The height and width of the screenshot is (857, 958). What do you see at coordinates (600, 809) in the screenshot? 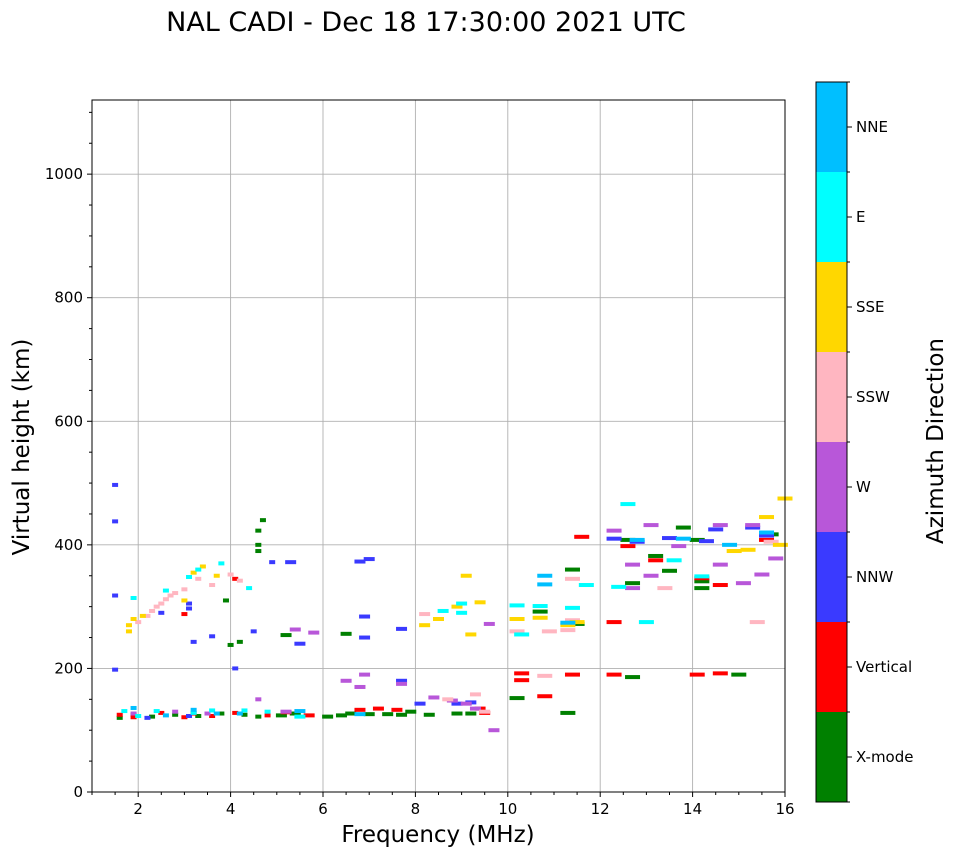
I see `x-tick-label: 12` at bounding box center [600, 809].